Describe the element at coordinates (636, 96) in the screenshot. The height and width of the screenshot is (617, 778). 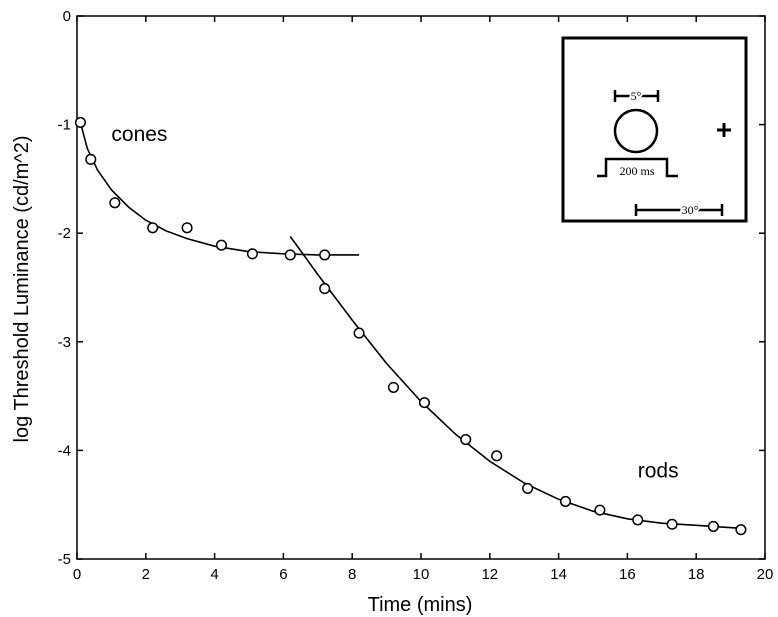
I see `size-label: 5°` at that location.